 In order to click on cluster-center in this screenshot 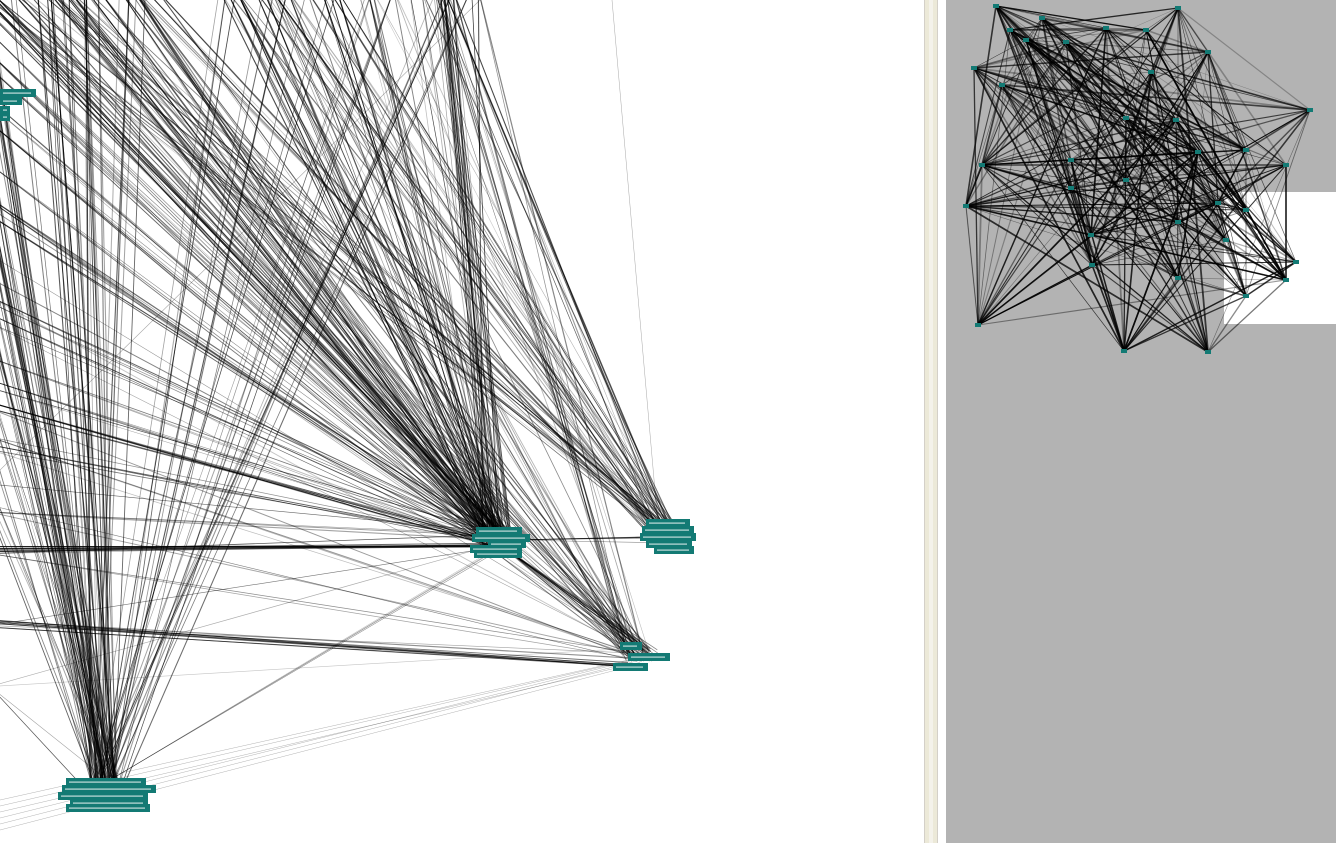, I will do `click(500, 542)`.